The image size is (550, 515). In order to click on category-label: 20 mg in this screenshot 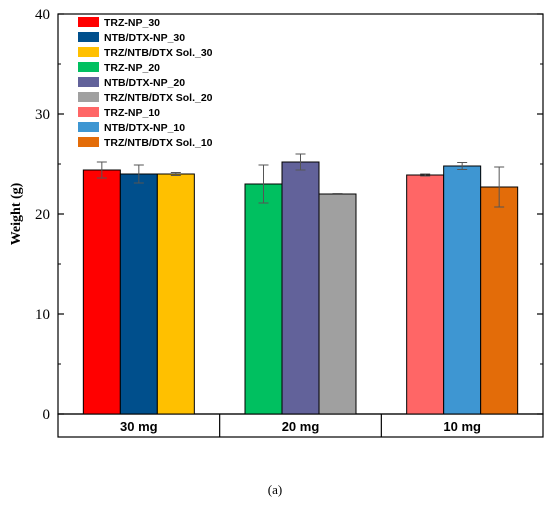, I will do `click(301, 426)`.